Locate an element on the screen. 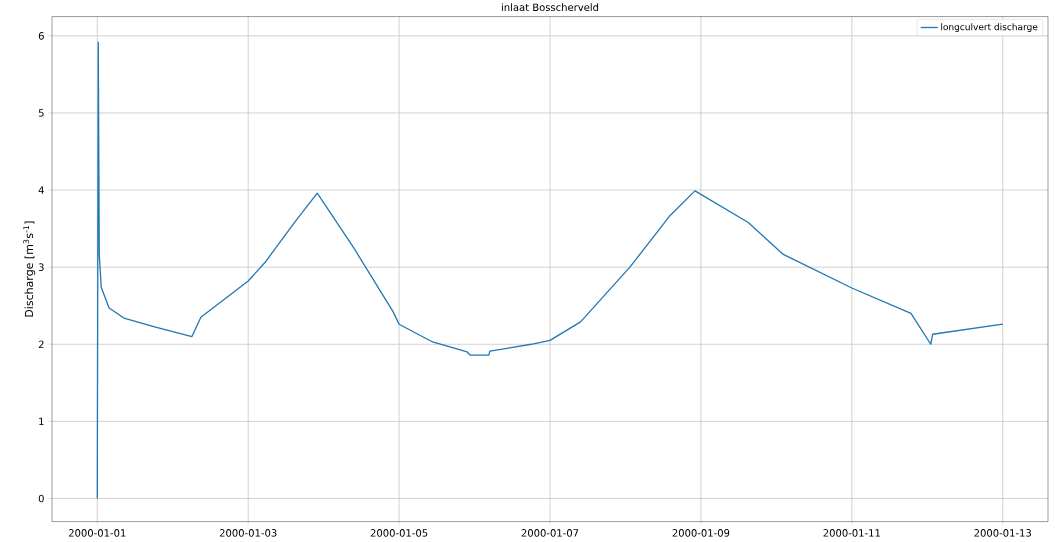 The width and height of the screenshot is (1055, 542). y-tick-label: 6 is located at coordinates (41, 36).